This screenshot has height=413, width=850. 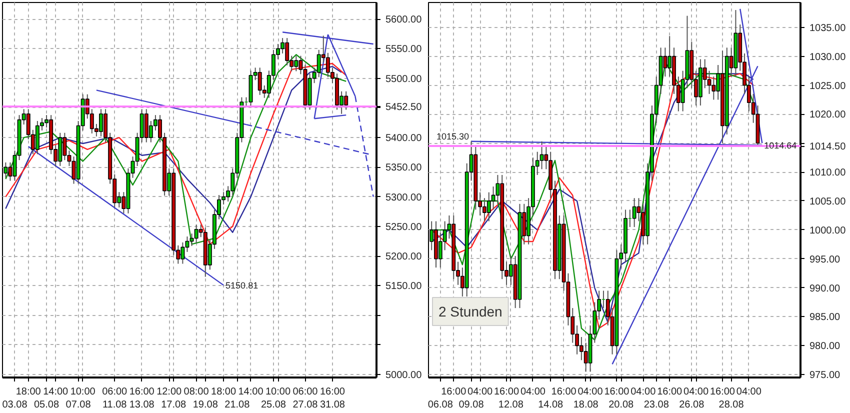 What do you see at coordinates (404, 168) in the screenshot?
I see `y-tick-label: 5350.00` at bounding box center [404, 168].